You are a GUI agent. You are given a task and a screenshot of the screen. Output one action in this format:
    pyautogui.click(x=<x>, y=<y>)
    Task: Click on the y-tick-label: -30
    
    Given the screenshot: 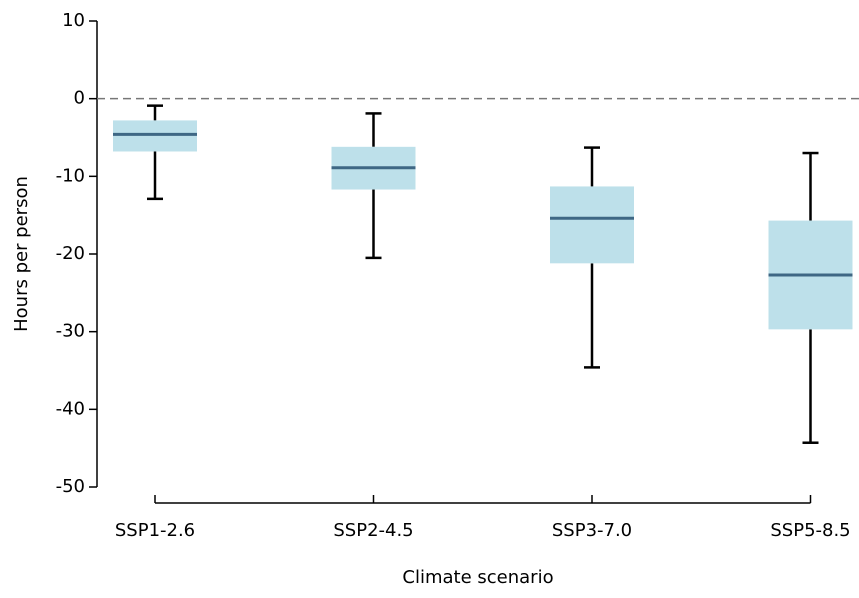 What is the action you would take?
    pyautogui.click(x=70, y=331)
    